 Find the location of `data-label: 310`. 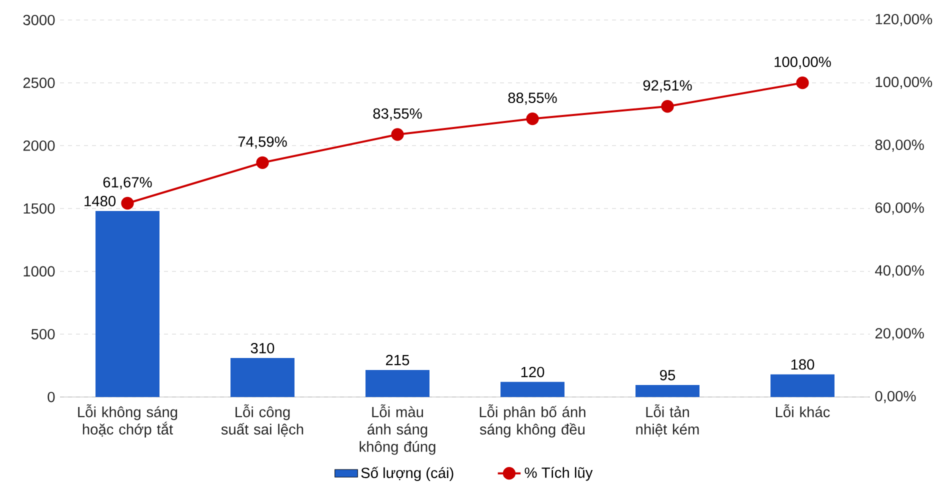

data-label: 310 is located at coordinates (262, 348).